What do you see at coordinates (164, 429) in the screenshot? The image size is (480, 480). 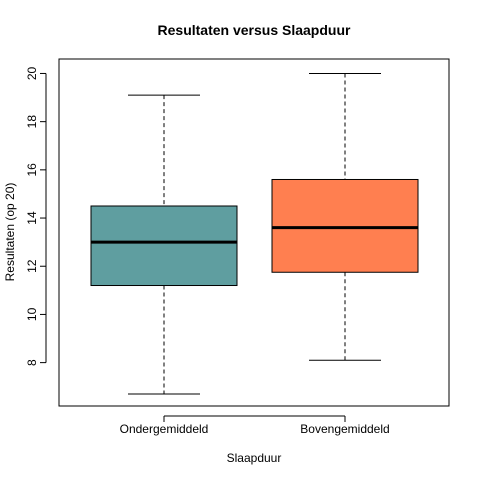 I see `x-tick-label: Ondergemiddeld` at bounding box center [164, 429].